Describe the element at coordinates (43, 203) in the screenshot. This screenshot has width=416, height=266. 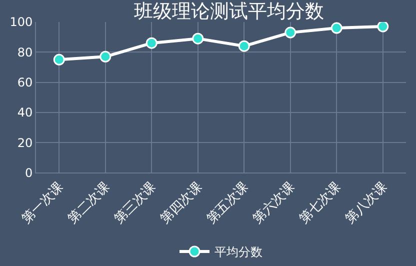
I see `x-tick-label: 第一次课` at that location.